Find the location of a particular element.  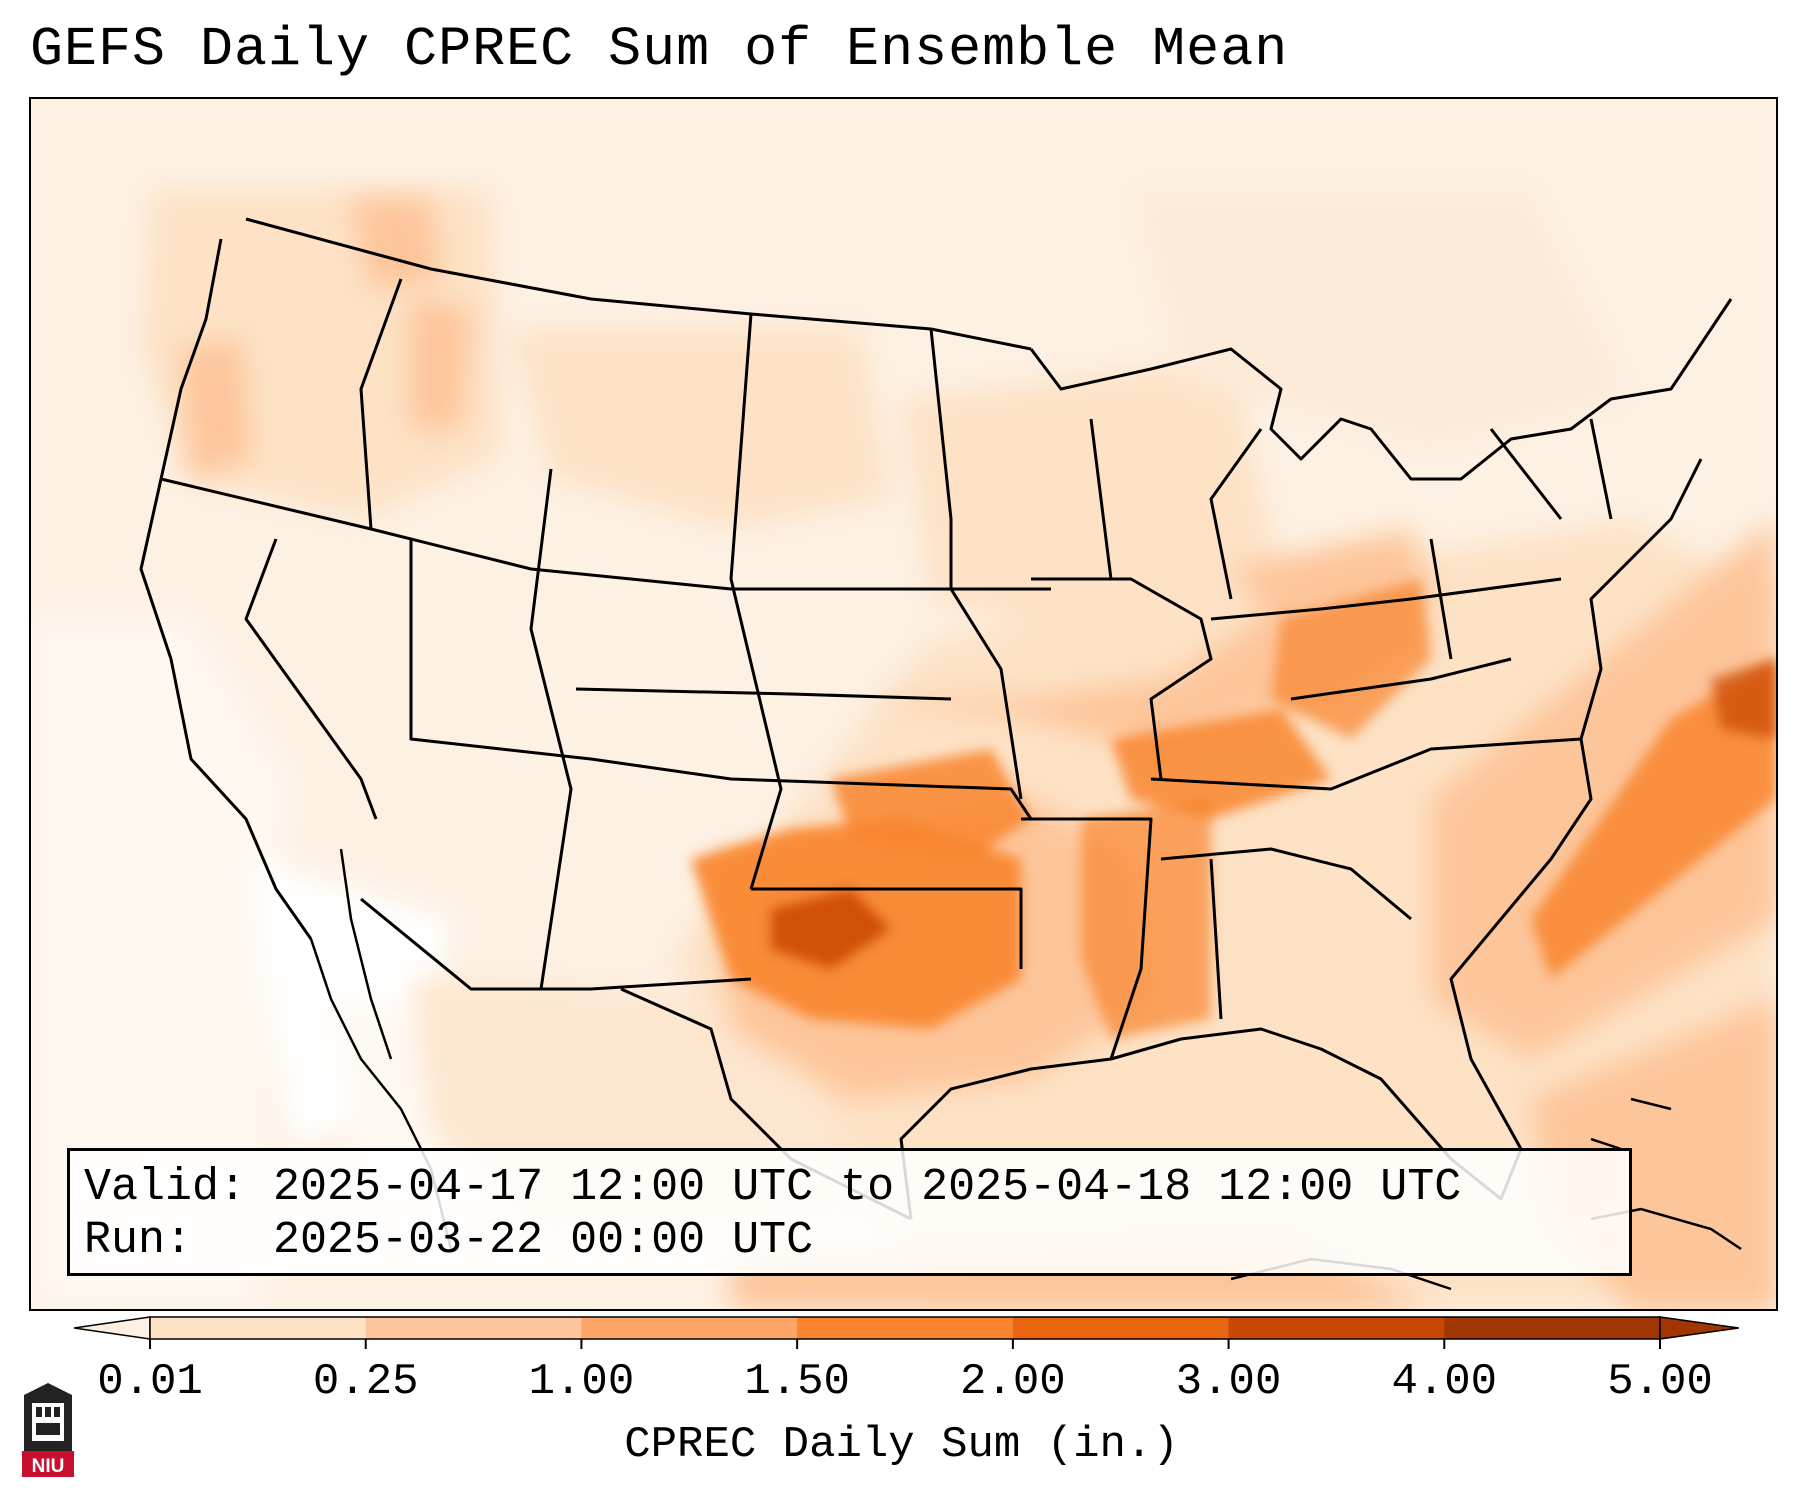

colorbar-tick-label: 5.00 is located at coordinates (1660, 1382).